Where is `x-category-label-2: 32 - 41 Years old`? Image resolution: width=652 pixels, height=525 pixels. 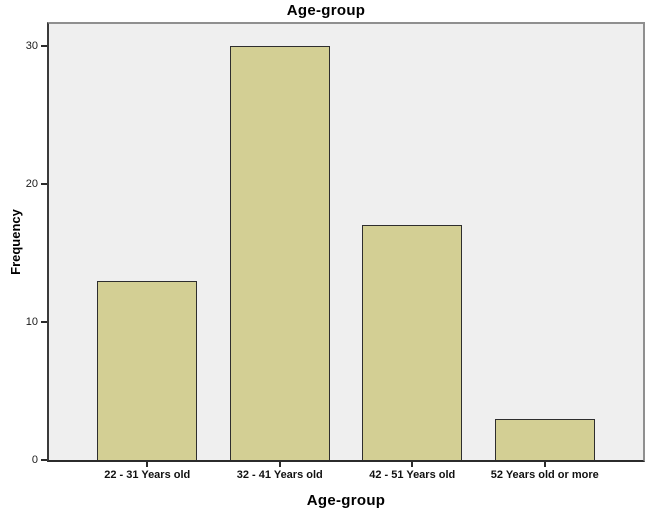 x-category-label-2: 32 - 41 Years old is located at coordinates (279, 475).